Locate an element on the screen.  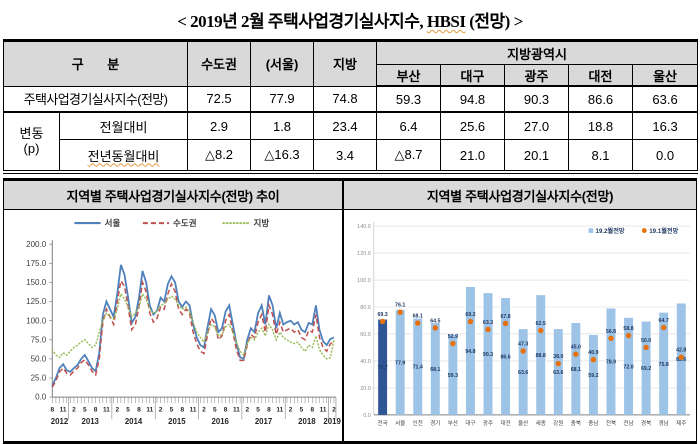
bar-세종 is located at coordinates (541, 355).